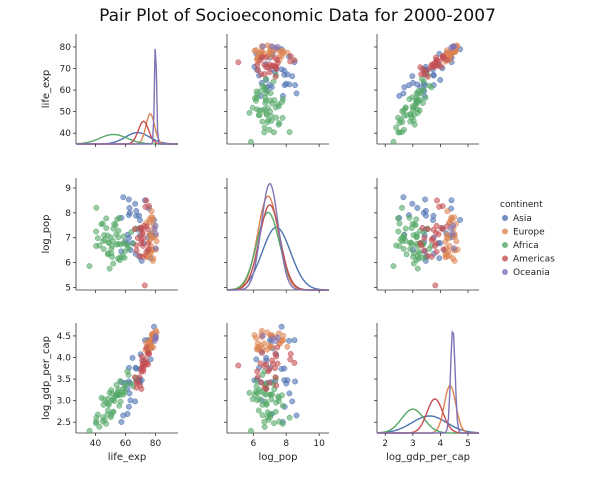 Image resolution: width=595 pixels, height=481 pixels. I want to click on kde-curve-europe, so click(127, 128).